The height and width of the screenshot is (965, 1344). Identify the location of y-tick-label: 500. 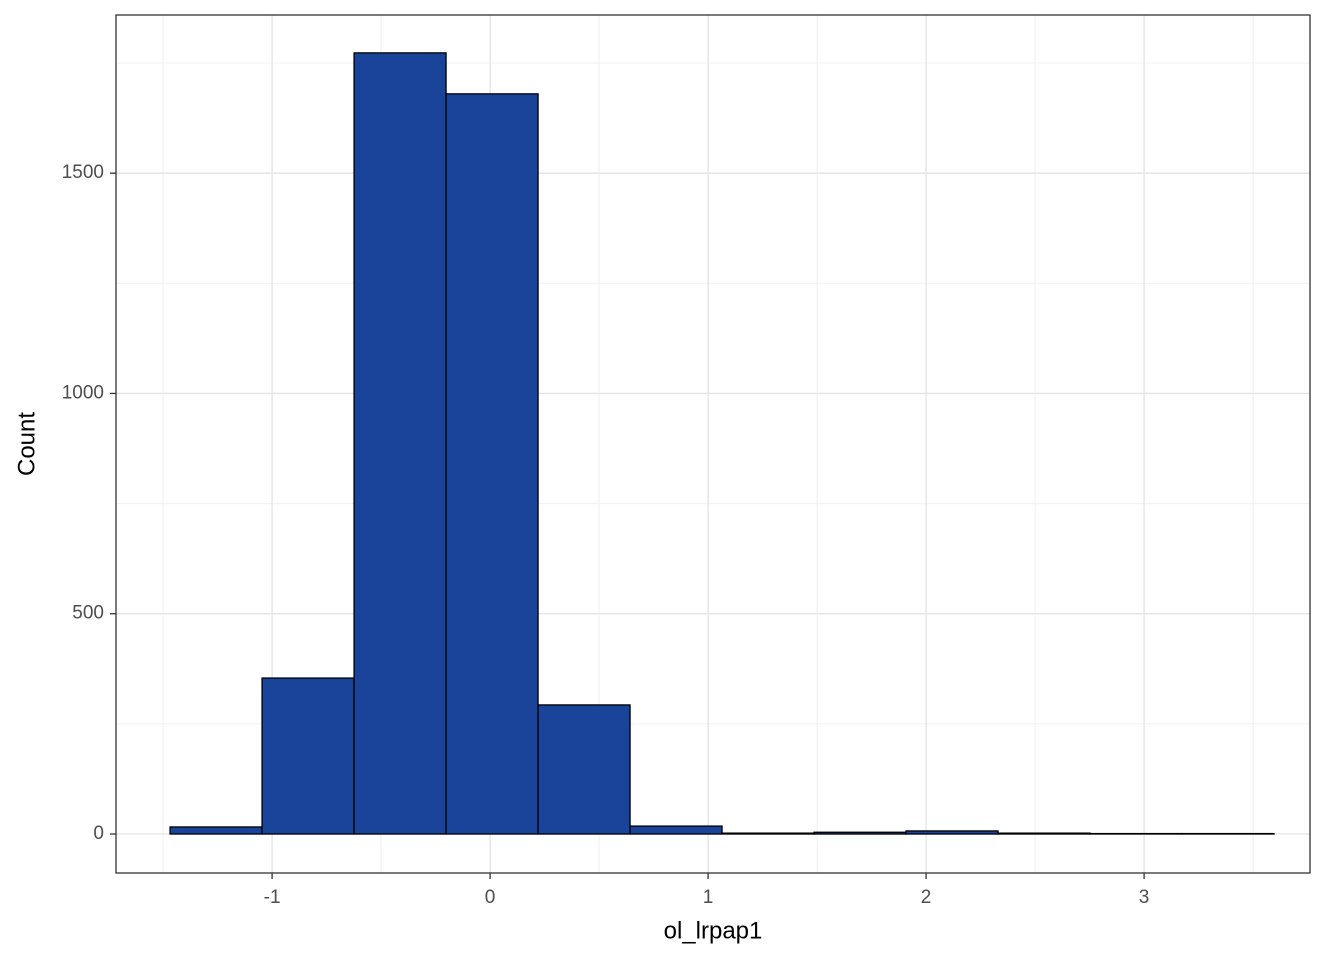
(88, 613).